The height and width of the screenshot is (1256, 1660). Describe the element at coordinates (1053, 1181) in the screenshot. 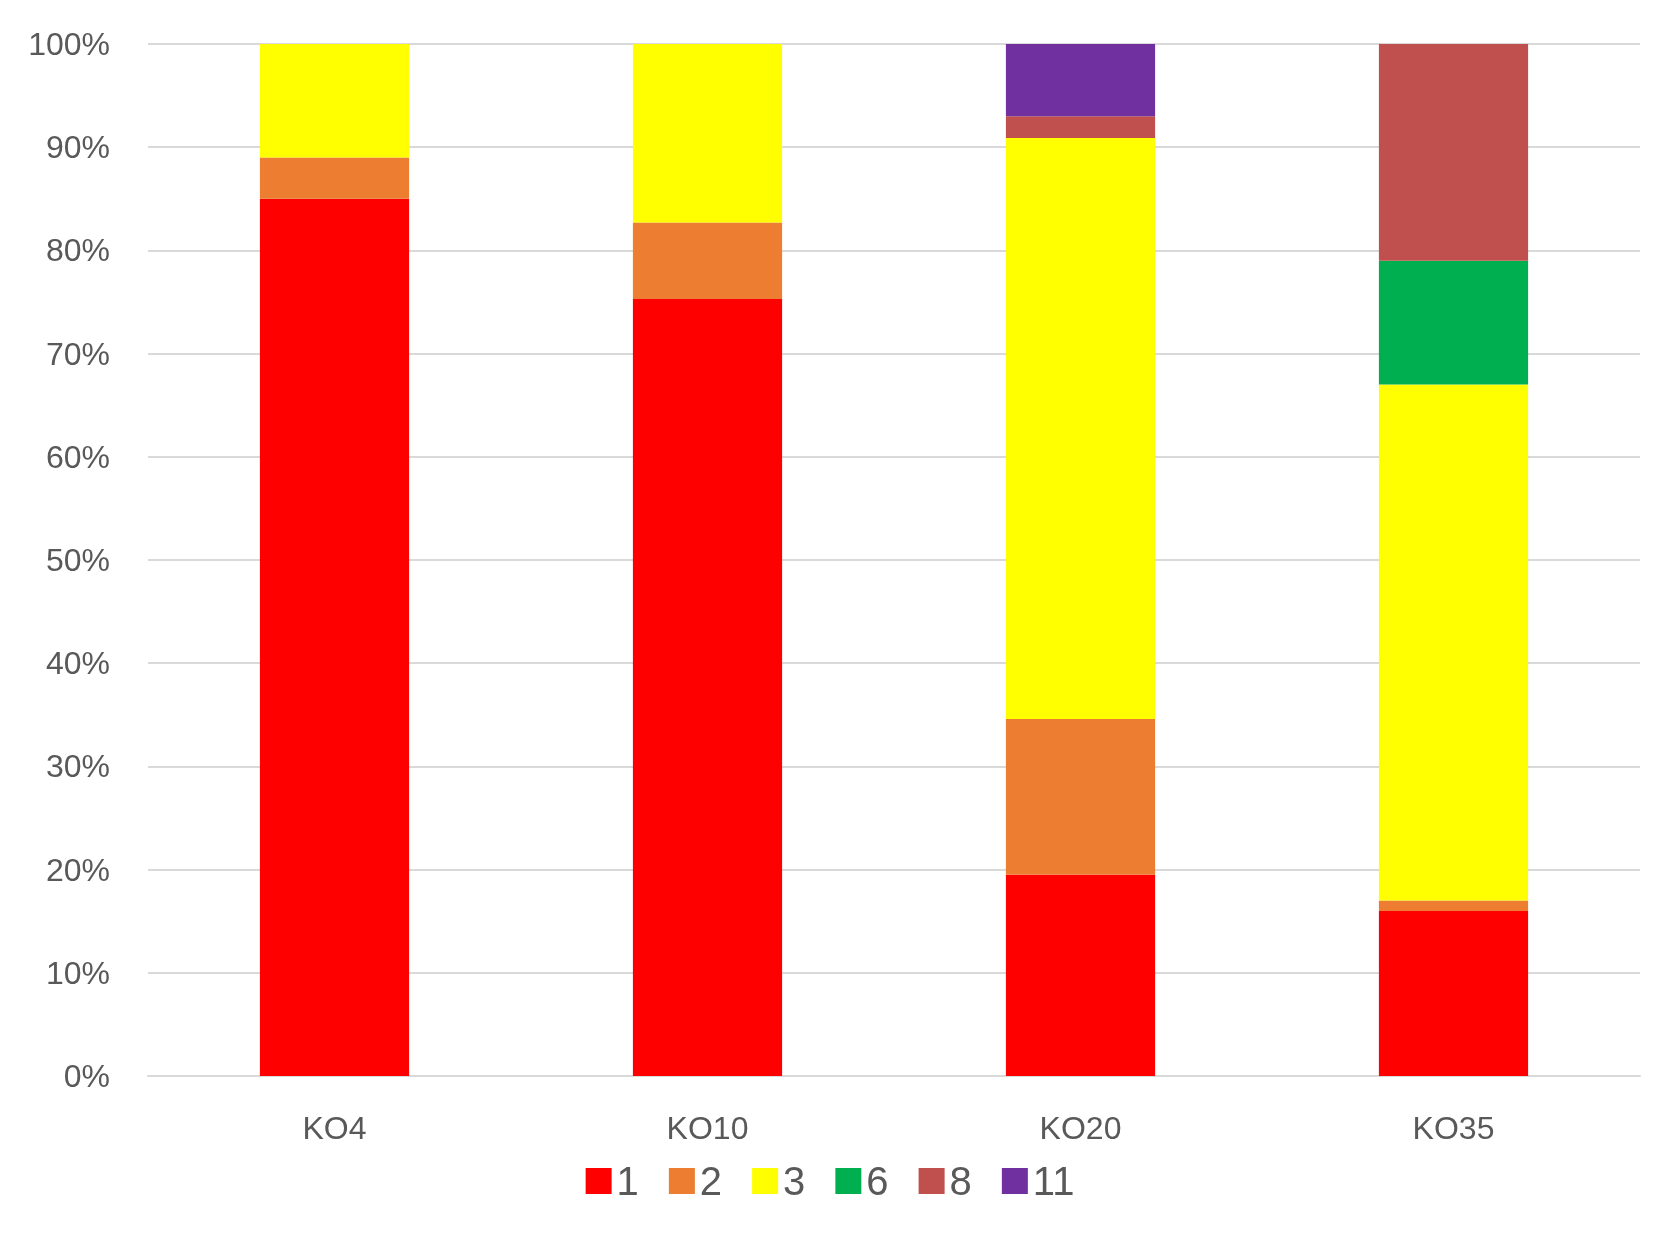

I see `legend-label: 11` at that location.